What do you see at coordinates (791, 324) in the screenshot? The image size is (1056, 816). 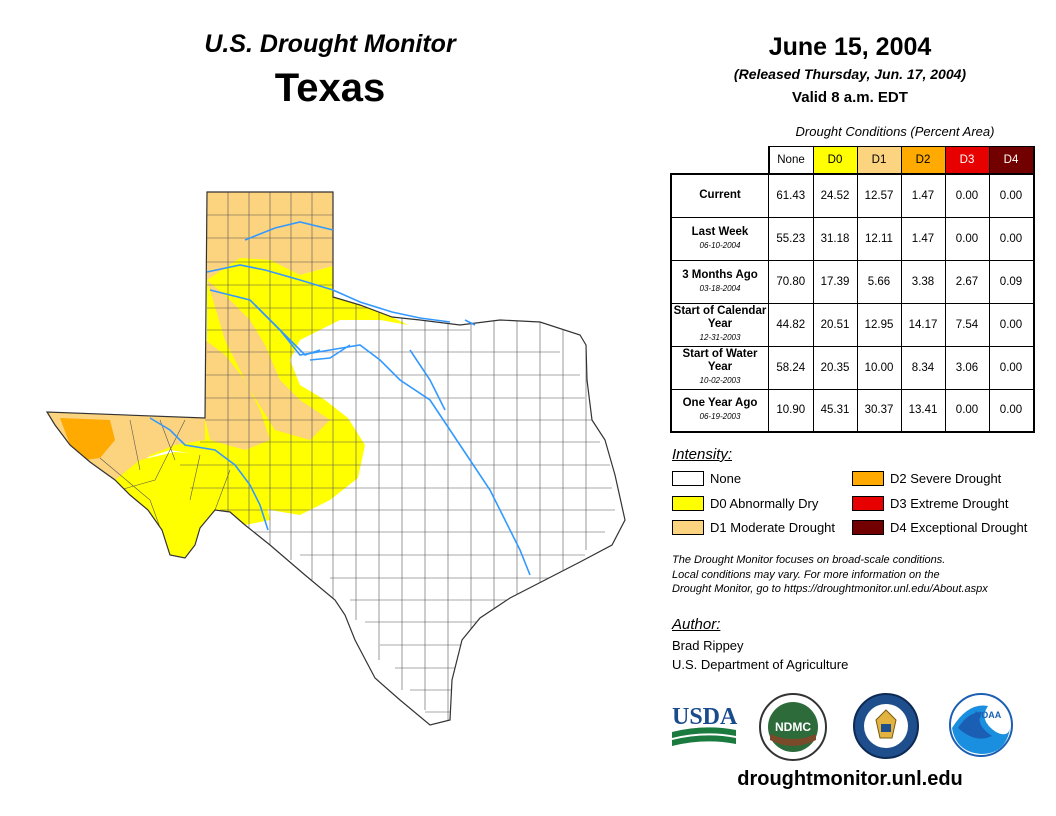 I see `cell-none: 44.82` at bounding box center [791, 324].